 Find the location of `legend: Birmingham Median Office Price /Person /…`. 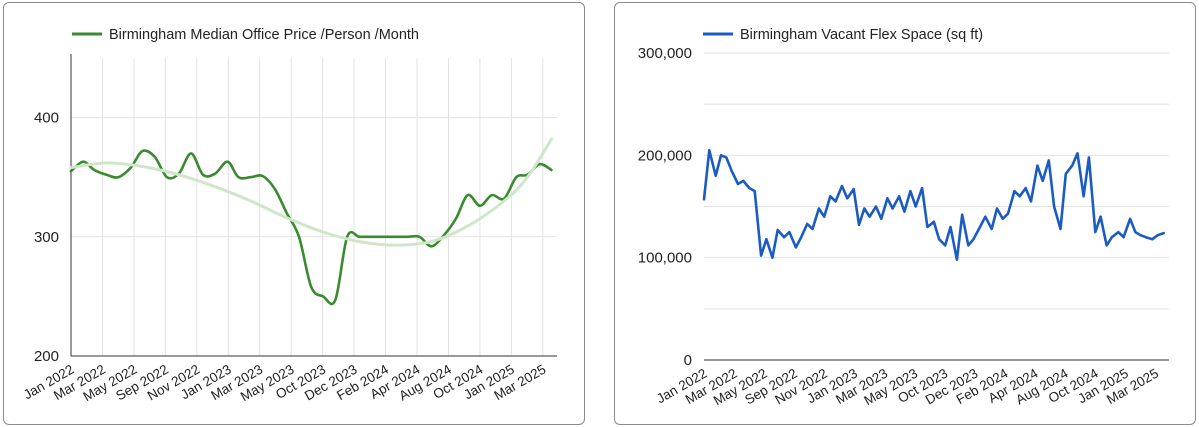

legend: Birmingham Median Office Price /Person /… is located at coordinates (245, 35).